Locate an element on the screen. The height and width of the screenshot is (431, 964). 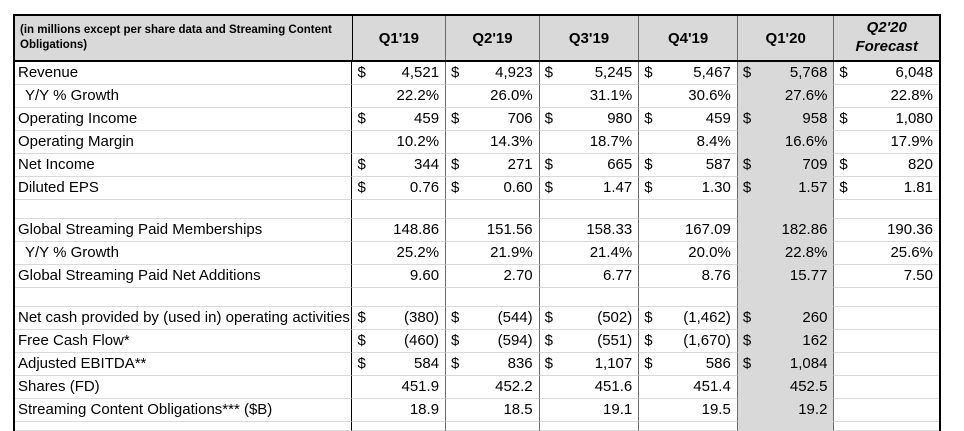
cell-value: 5,245 is located at coordinates (613, 72).